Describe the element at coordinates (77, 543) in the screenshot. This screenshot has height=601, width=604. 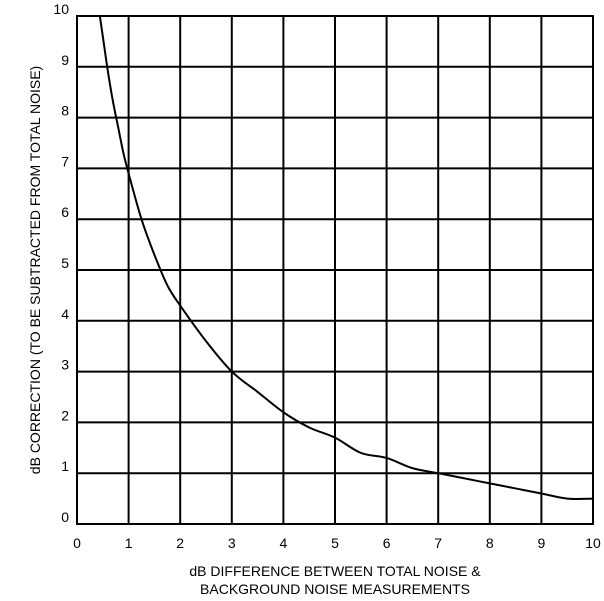
I see `x-tick-label: 0` at that location.